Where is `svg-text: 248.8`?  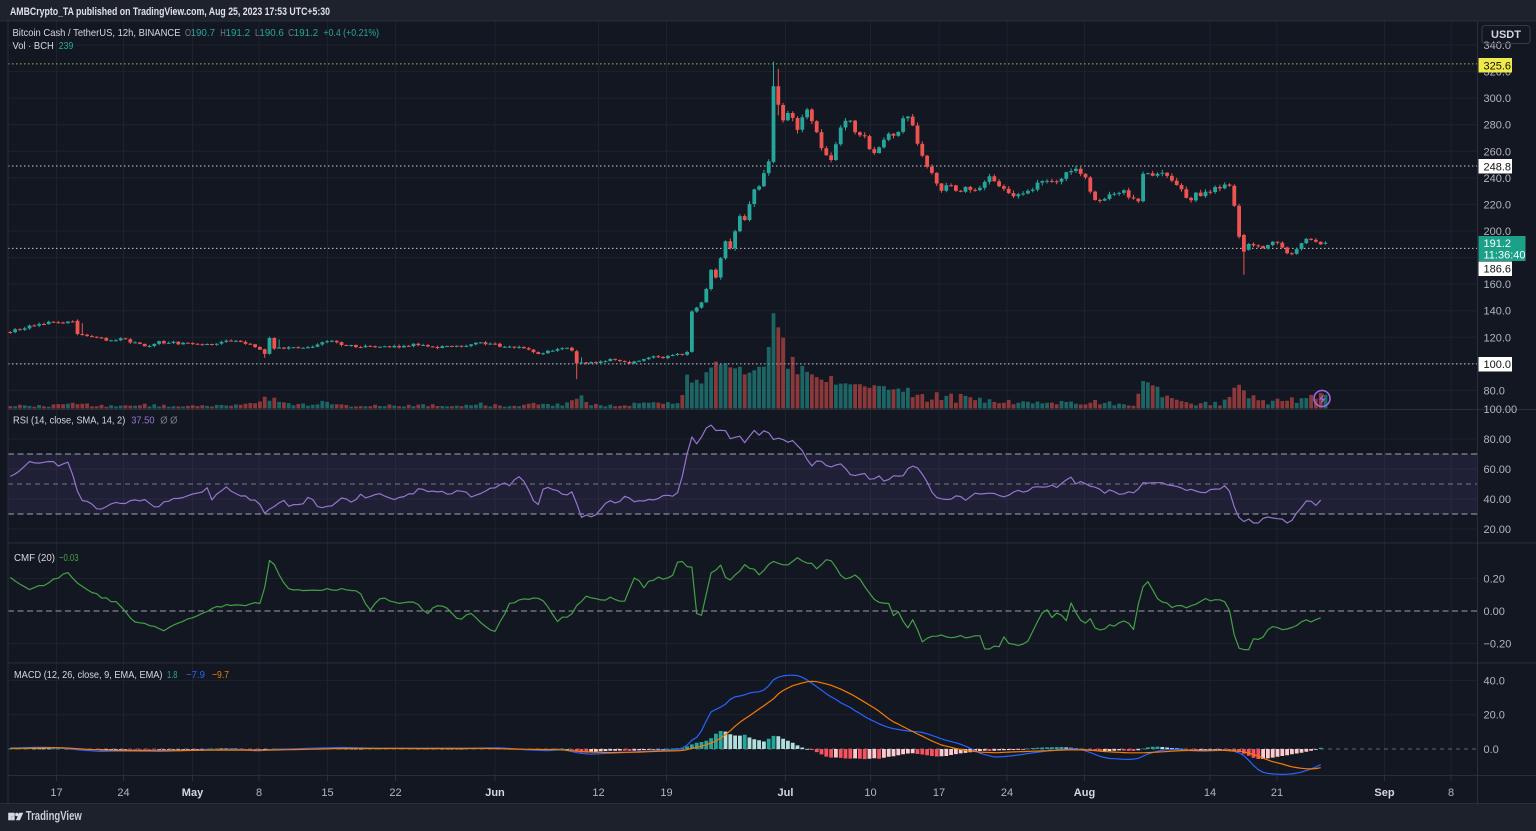 svg-text: 248.8 is located at coordinates (1498, 168).